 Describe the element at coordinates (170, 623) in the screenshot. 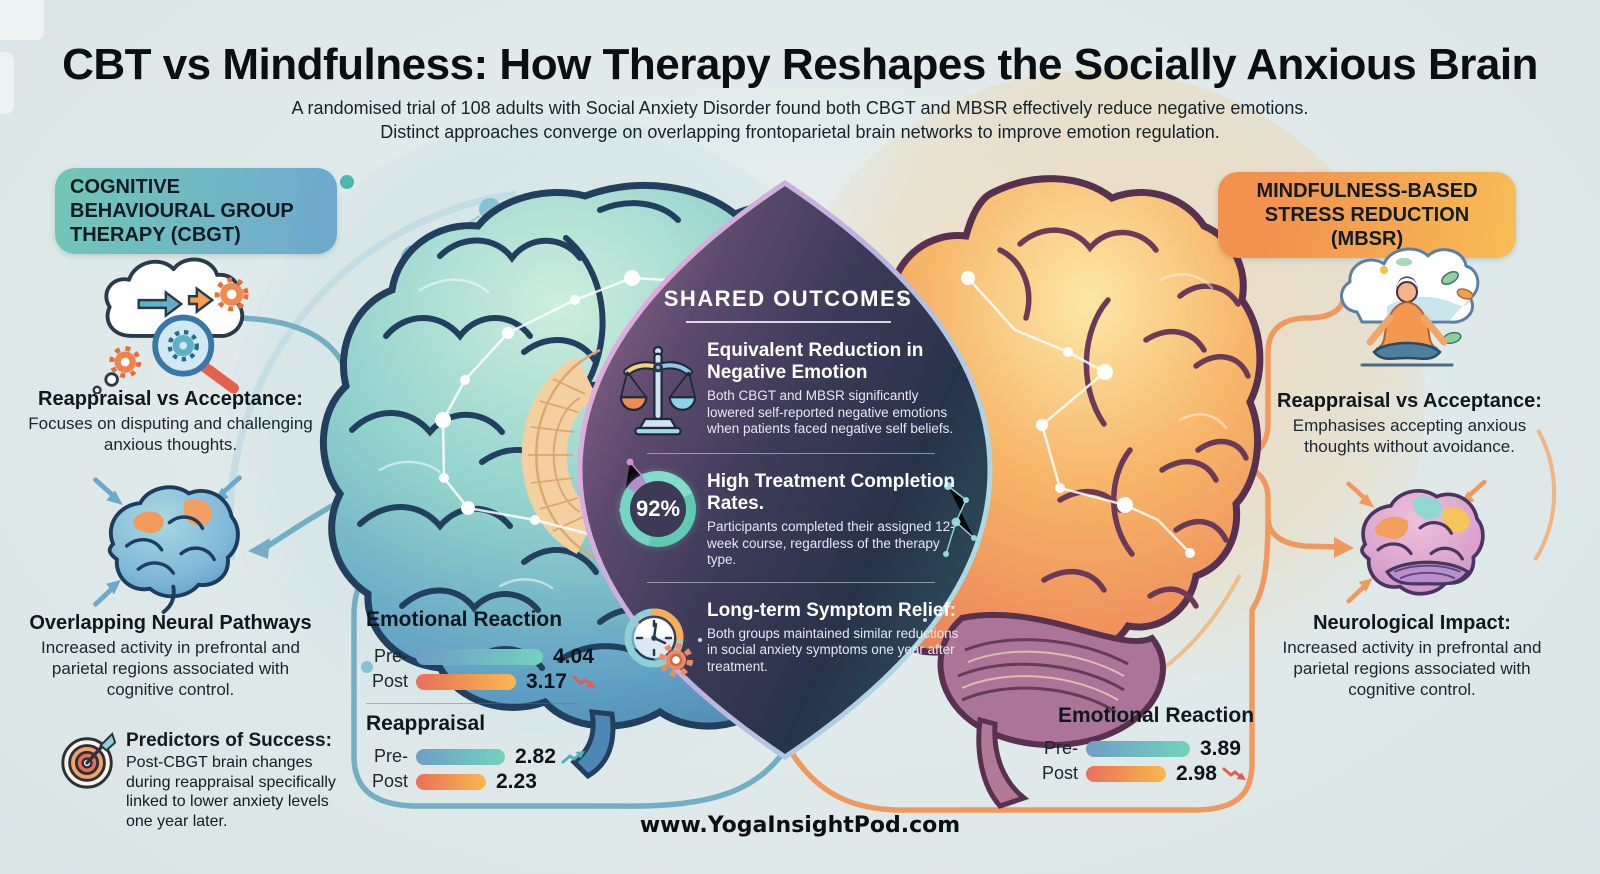

I see `cbgt-item-heading: Overlapping Neural Pathways` at that location.